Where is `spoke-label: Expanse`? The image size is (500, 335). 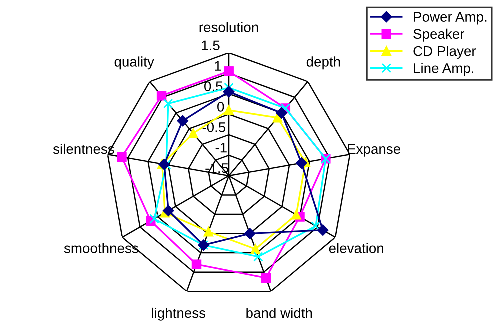 spoke-label: Expanse is located at coordinates (374, 150).